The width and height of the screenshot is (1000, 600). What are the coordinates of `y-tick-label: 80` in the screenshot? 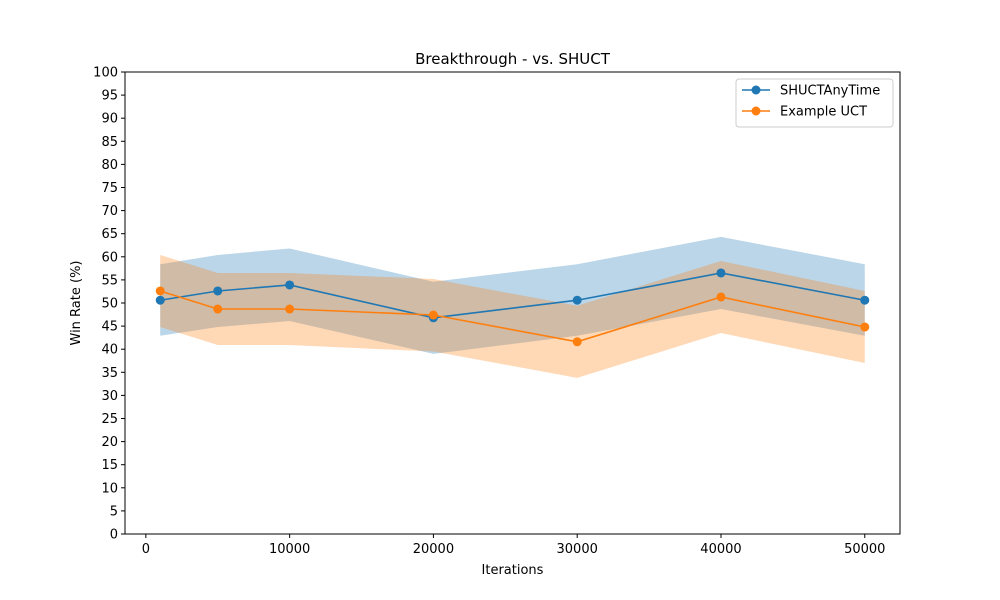 It's located at (109, 165).